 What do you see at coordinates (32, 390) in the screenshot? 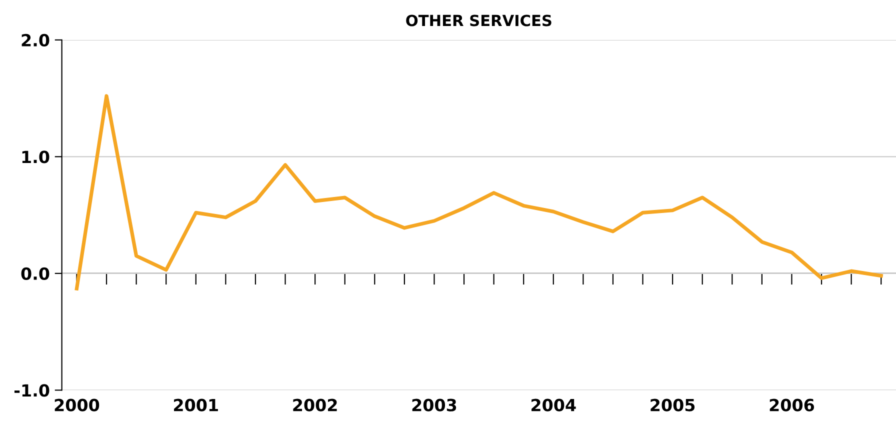
I see `y-tick-label: -1.0` at bounding box center [32, 390].